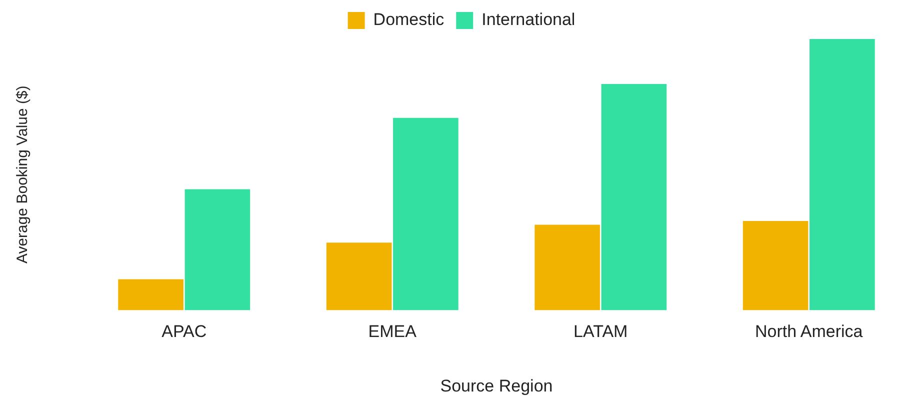 Image resolution: width=917 pixels, height=407 pixels. I want to click on legend-label: Domestic, so click(409, 20).